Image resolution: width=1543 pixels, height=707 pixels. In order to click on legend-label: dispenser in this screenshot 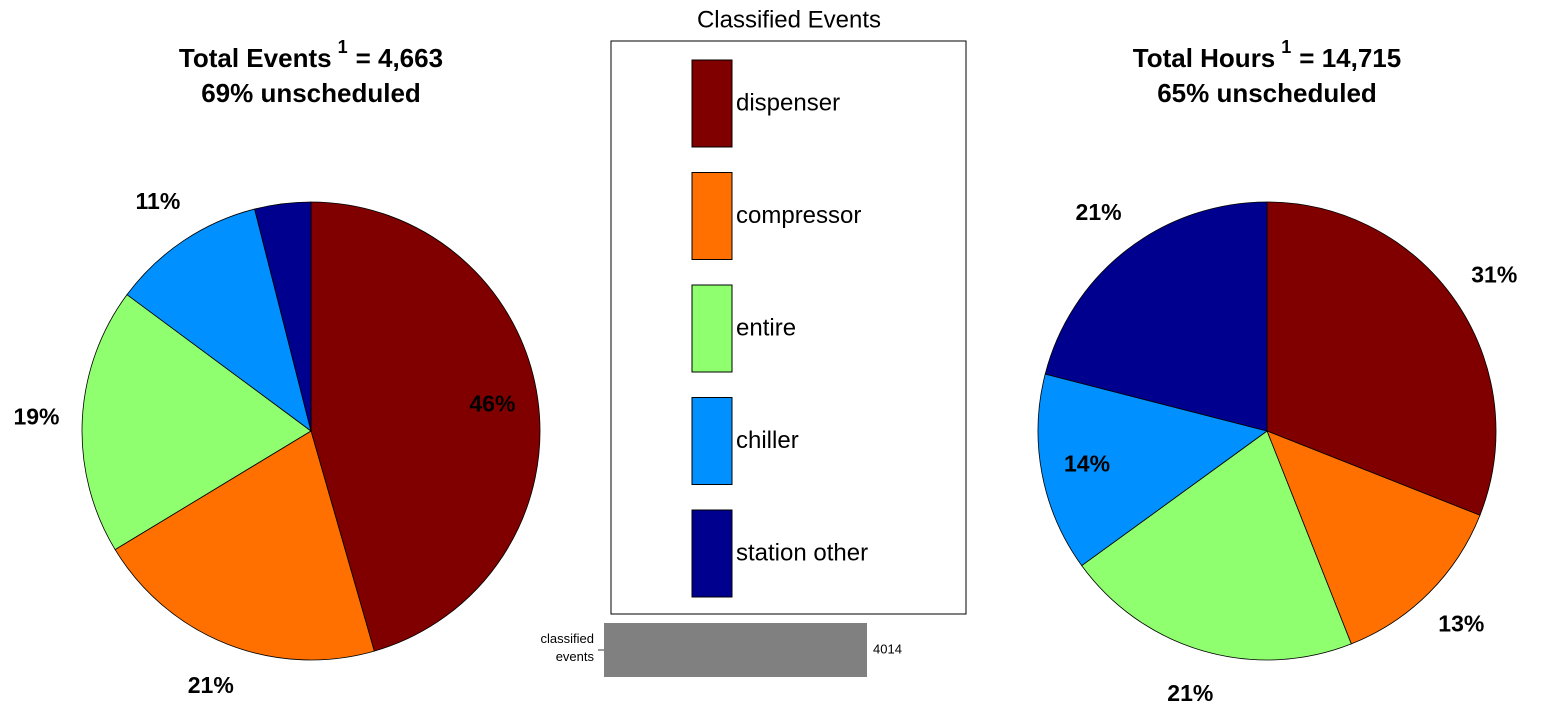, I will do `click(788, 102)`.